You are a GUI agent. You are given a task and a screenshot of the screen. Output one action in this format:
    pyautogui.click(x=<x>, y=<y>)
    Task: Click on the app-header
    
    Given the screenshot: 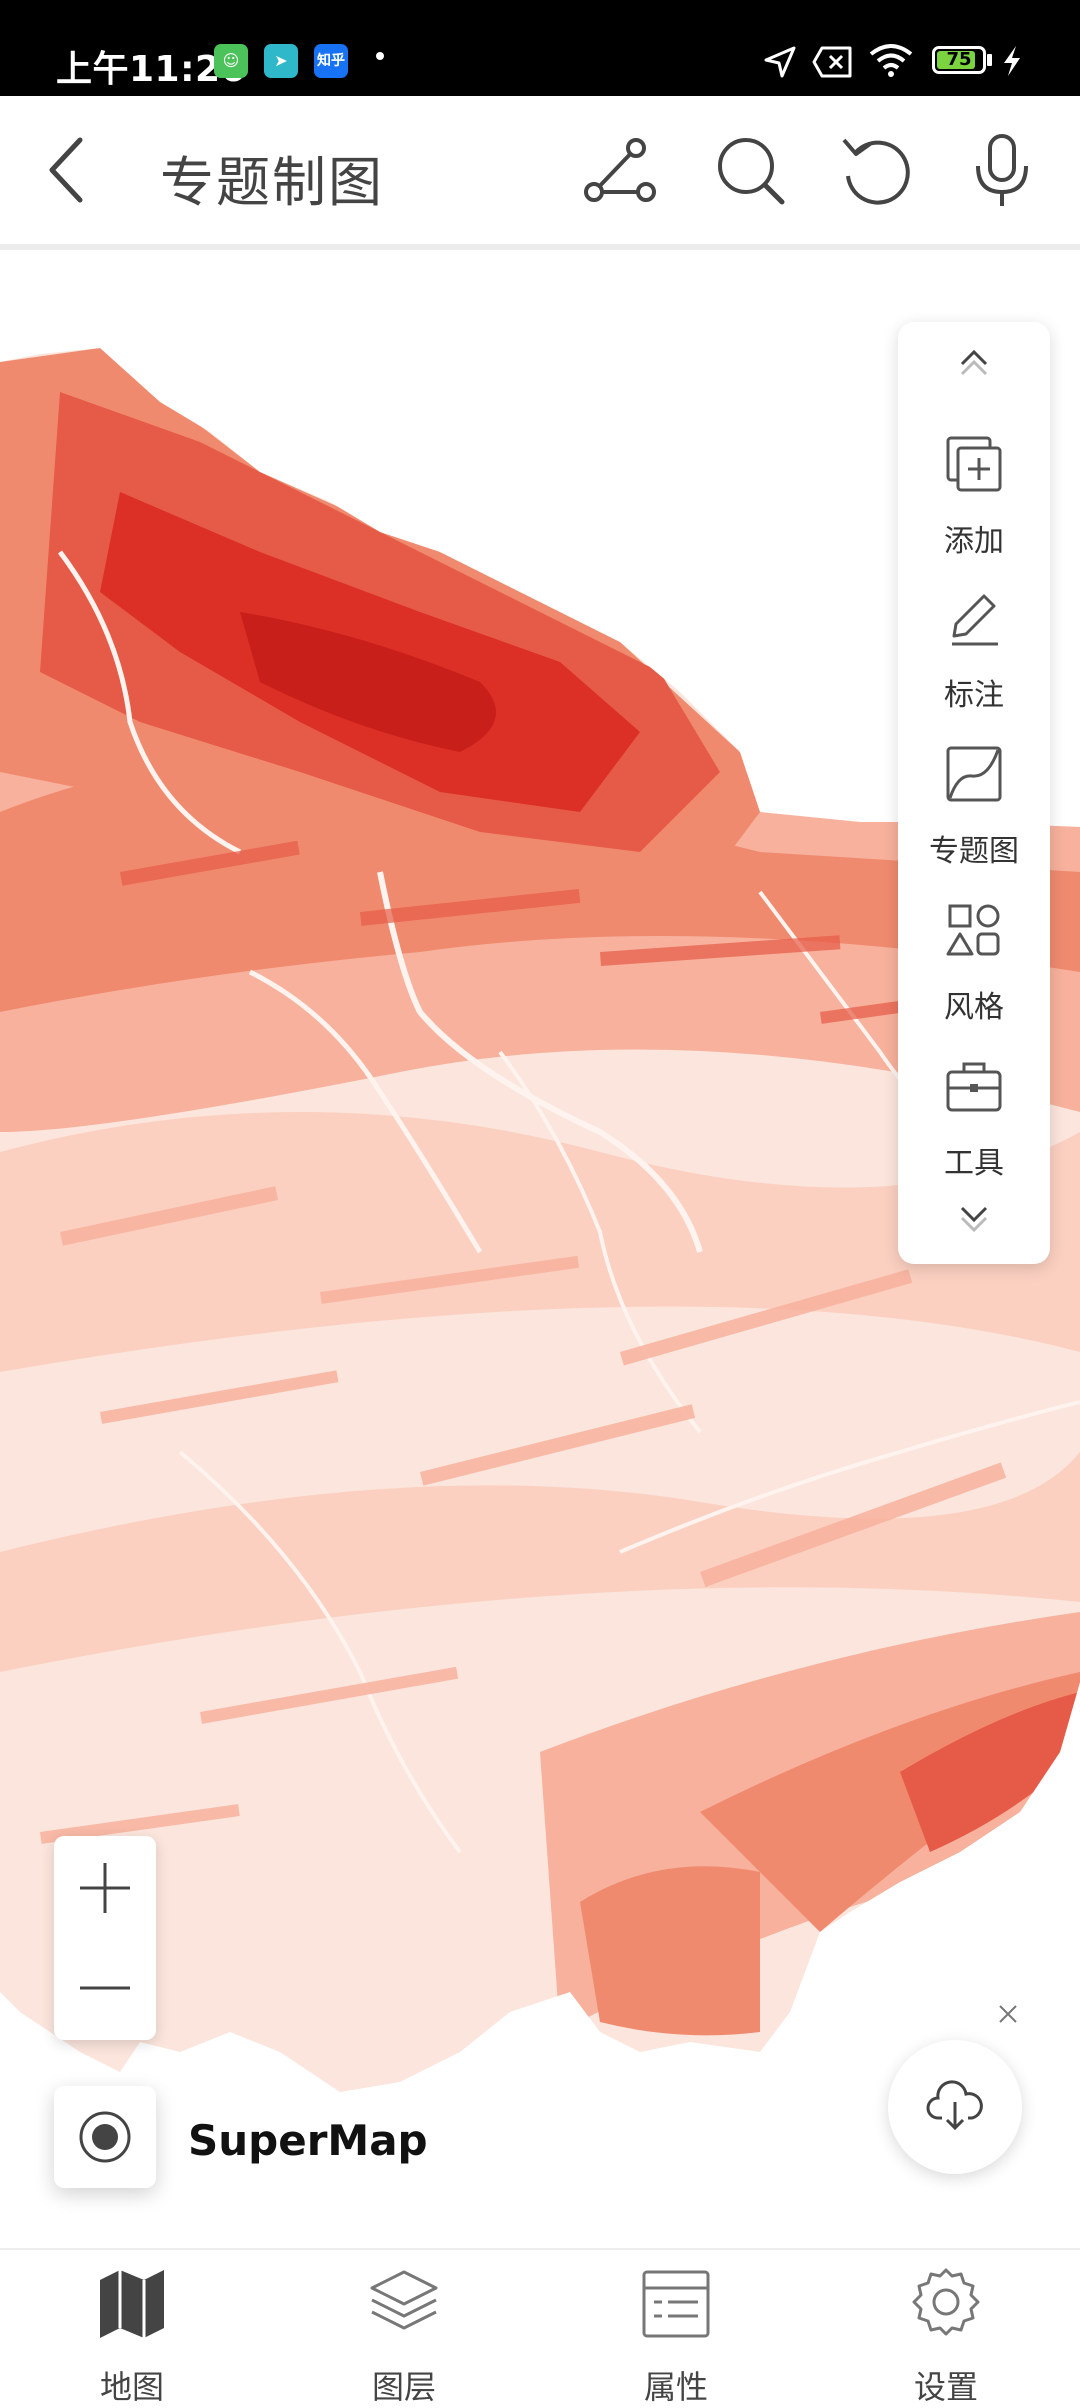 What is the action you would take?
    pyautogui.click(x=540, y=171)
    